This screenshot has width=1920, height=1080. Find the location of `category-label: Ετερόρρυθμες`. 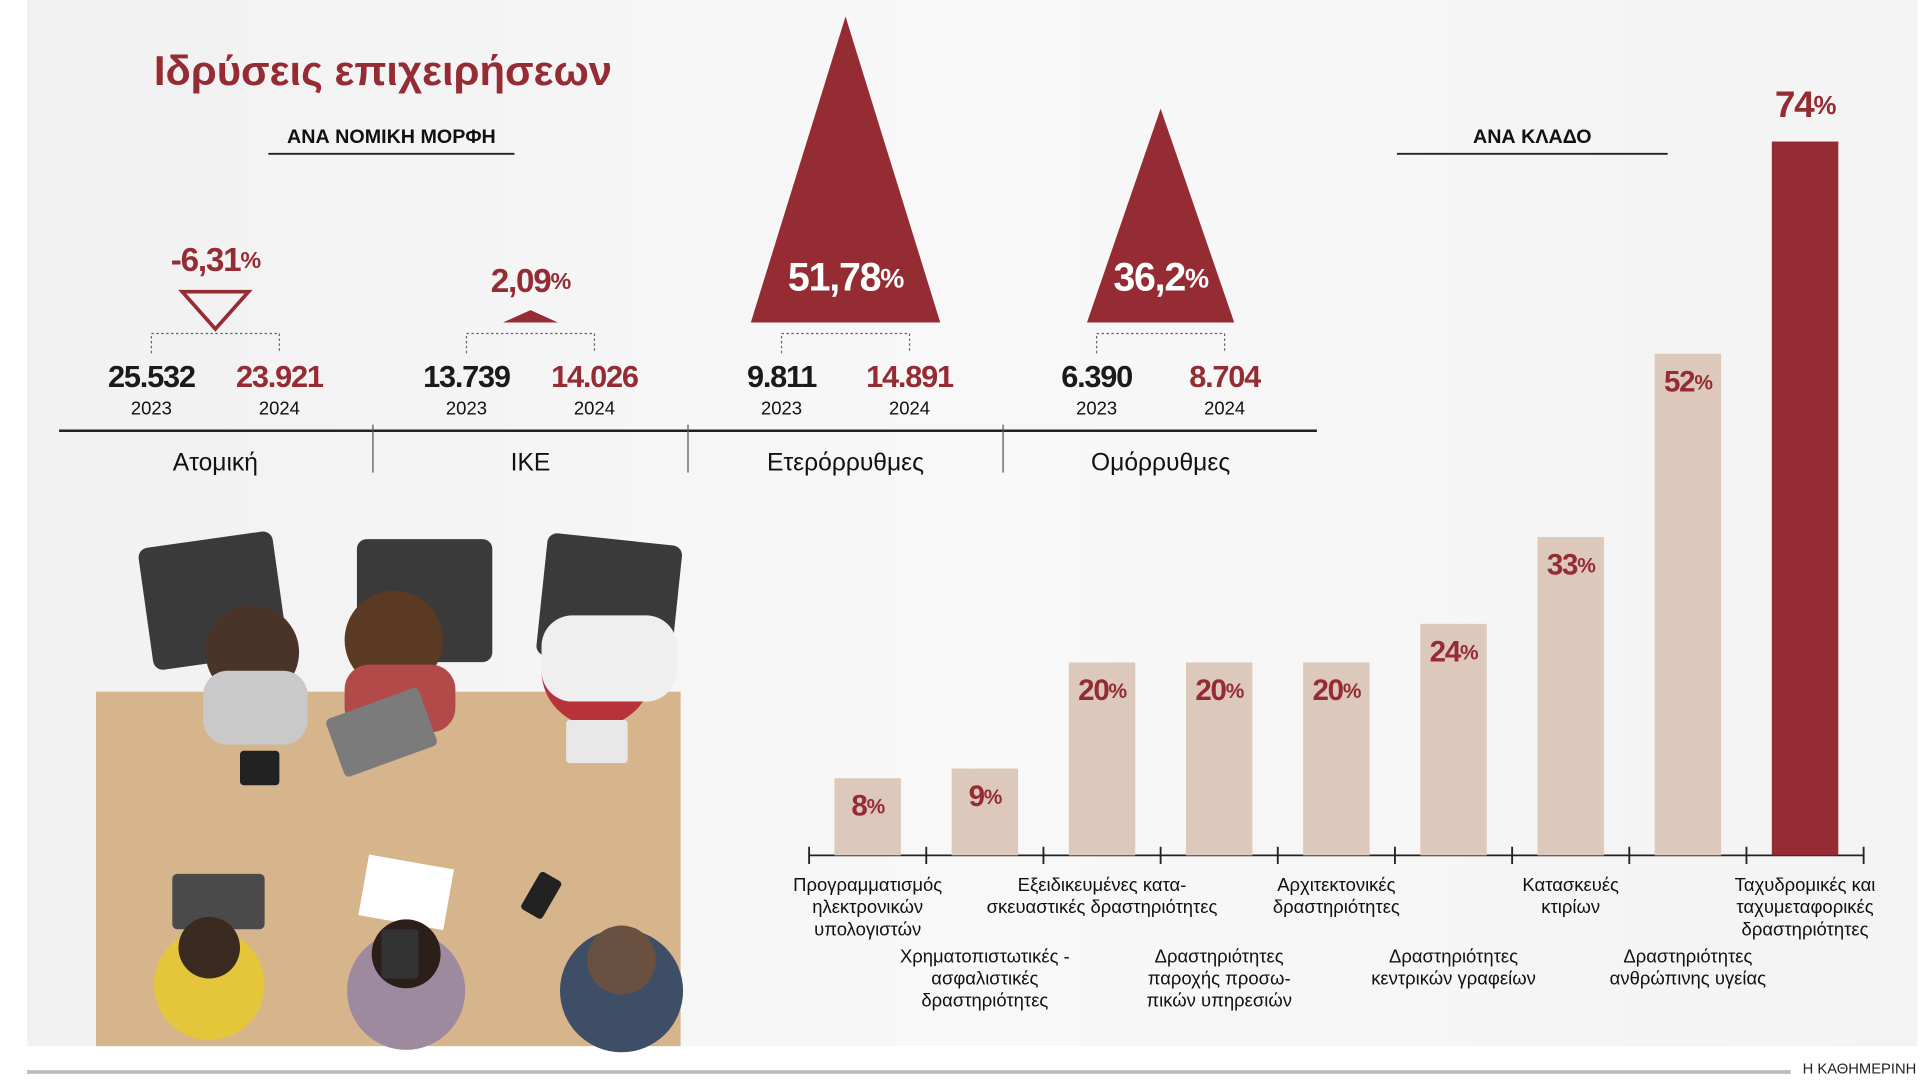

category-label: Ετερόρρυθμες is located at coordinates (845, 463).